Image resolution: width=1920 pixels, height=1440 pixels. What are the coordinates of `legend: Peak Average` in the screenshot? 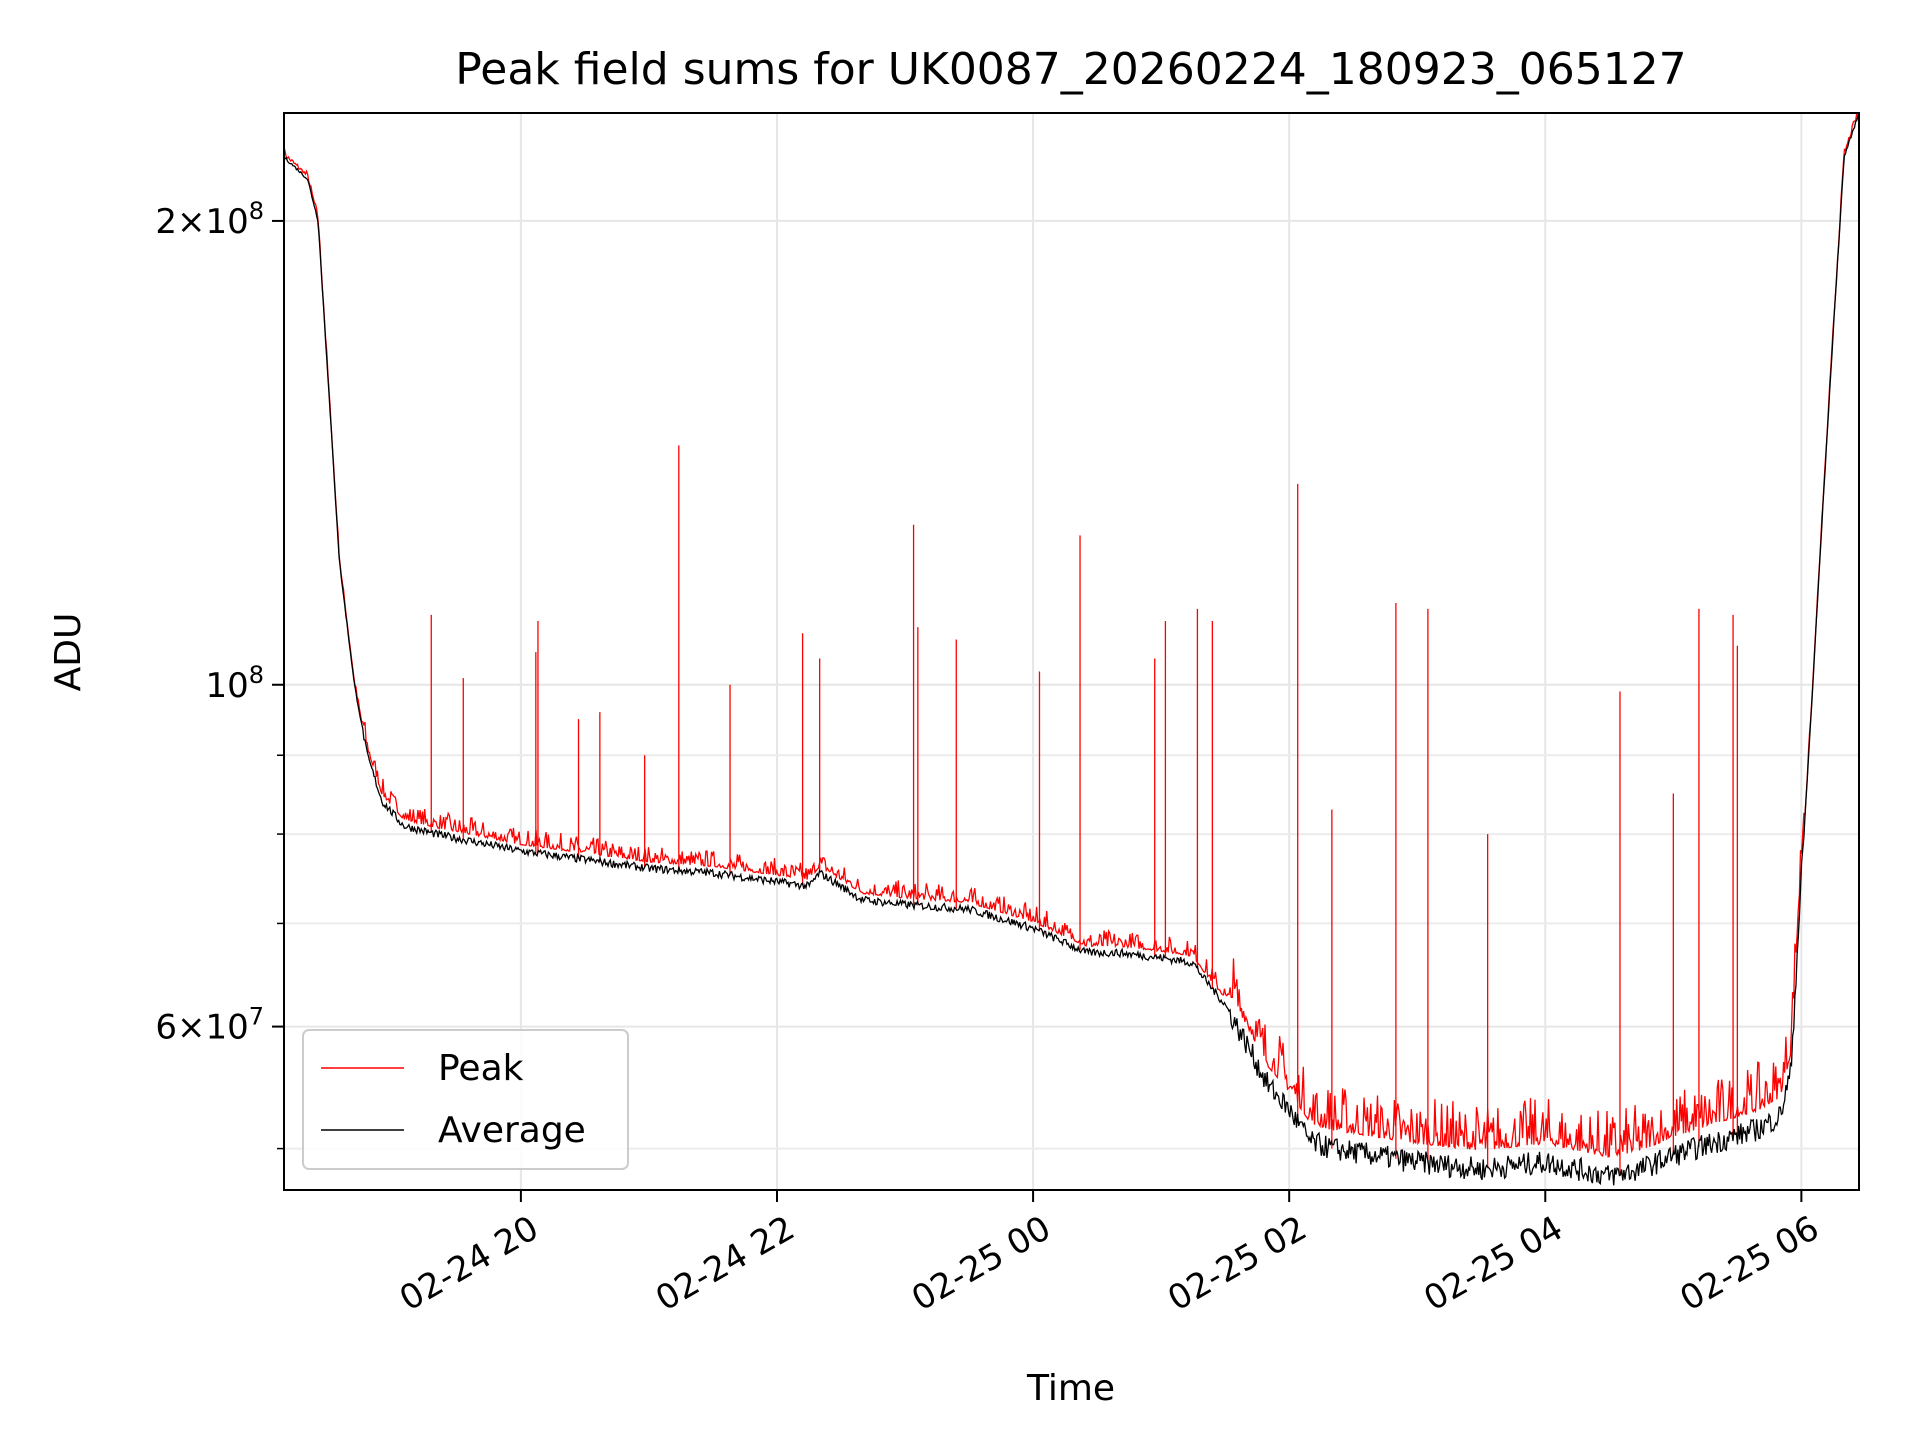 It's located at (465, 1099).